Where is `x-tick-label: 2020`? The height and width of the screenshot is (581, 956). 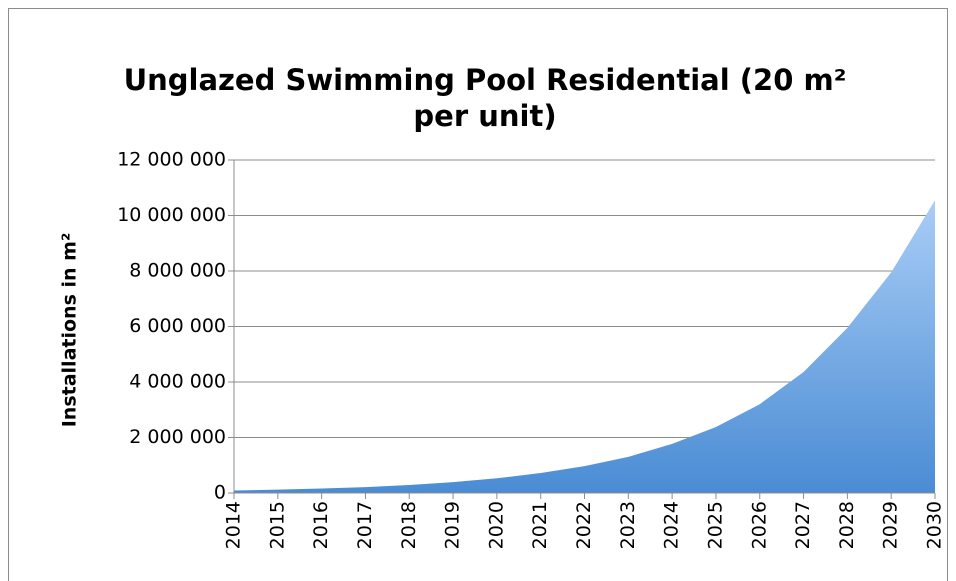
x-tick-label: 2020 is located at coordinates (496, 525).